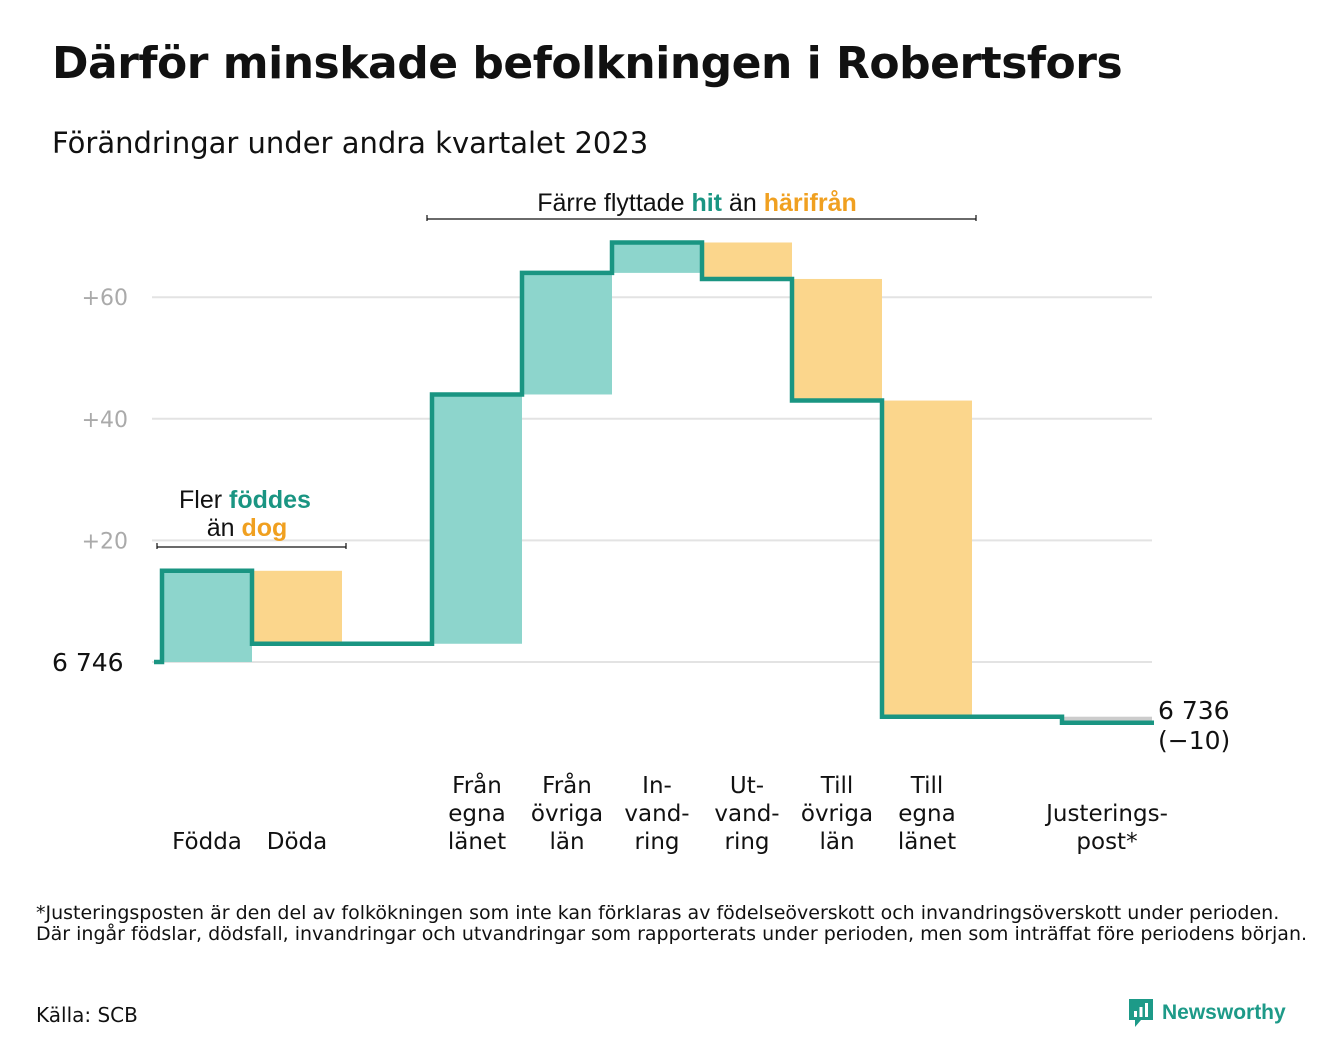  I want to click on category-label: Födda, so click(207, 842).